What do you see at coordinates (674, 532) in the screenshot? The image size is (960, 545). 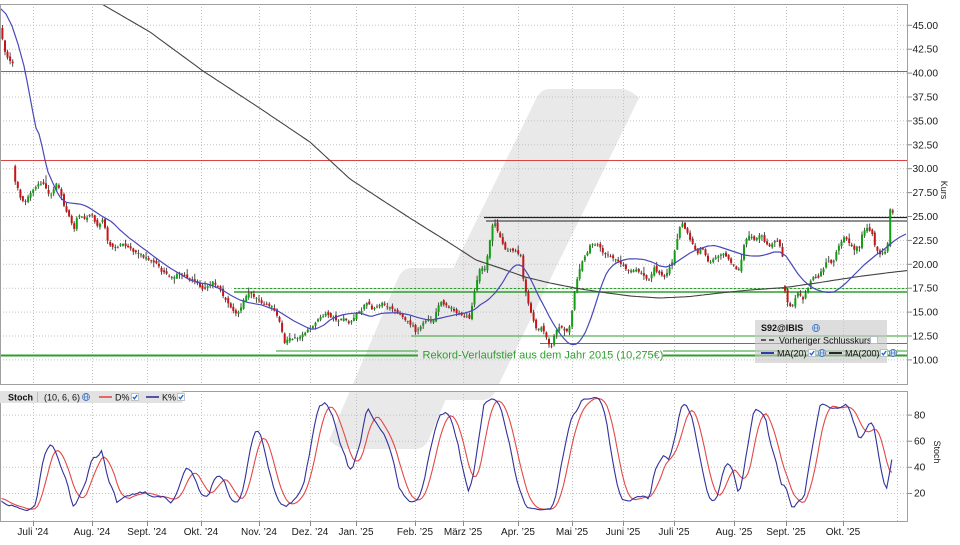 I see `svg-text: Juli ’25` at bounding box center [674, 532].